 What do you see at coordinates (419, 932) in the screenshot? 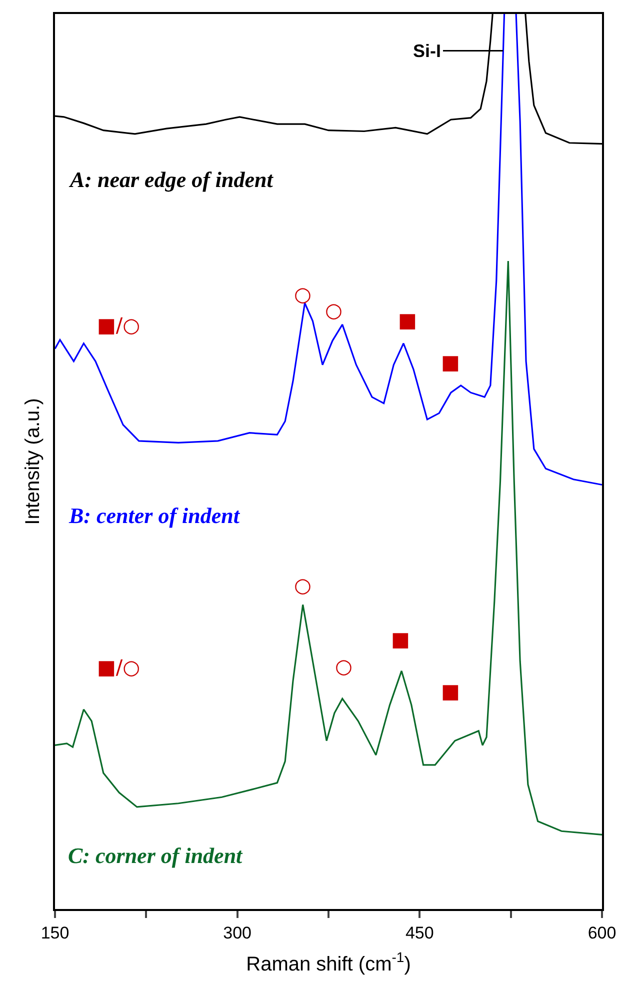
I see `x-tick-label: 450` at bounding box center [419, 932].